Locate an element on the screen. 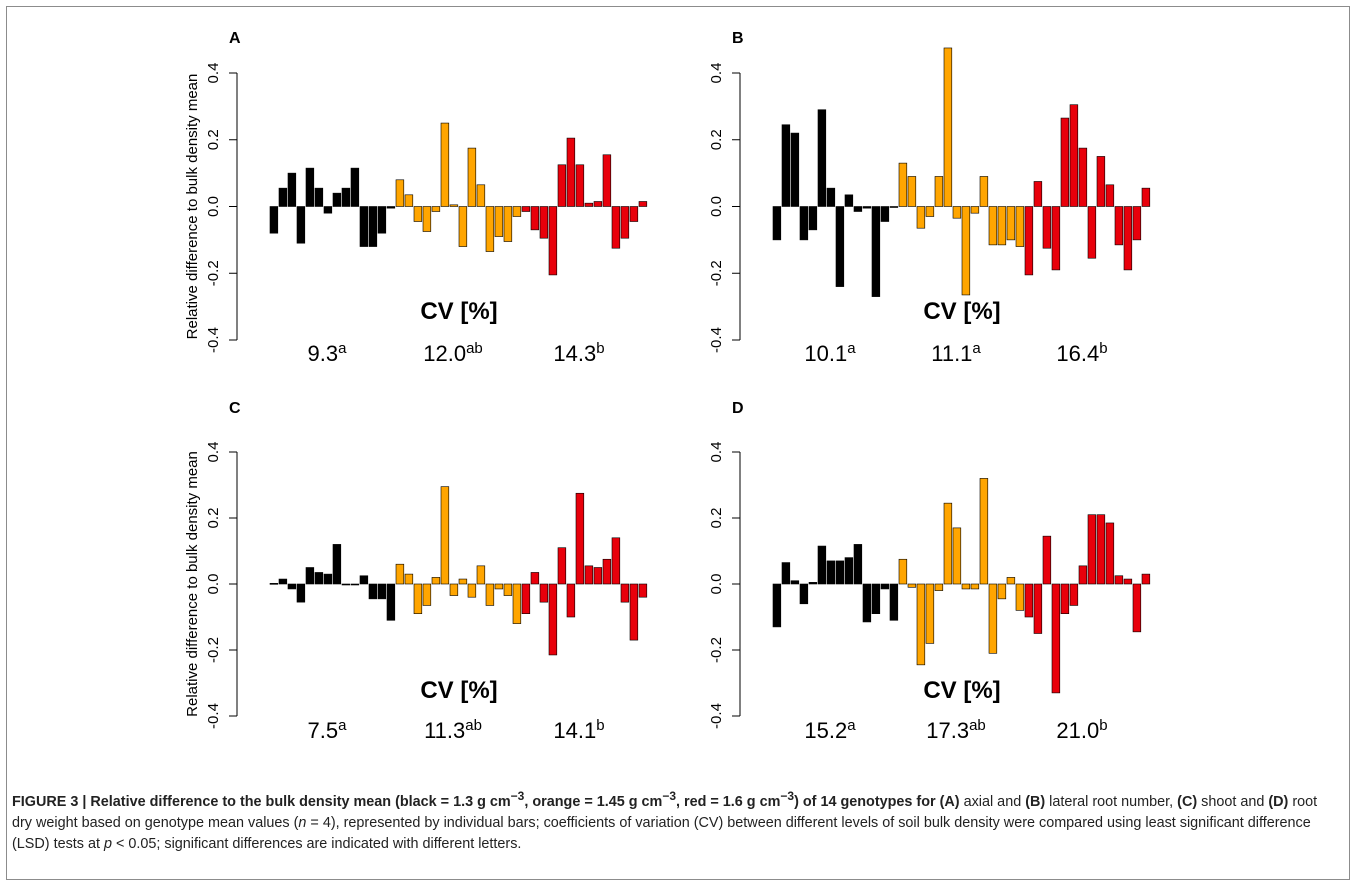  caption-part: , red = 1.6 g cm is located at coordinates (728, 801).